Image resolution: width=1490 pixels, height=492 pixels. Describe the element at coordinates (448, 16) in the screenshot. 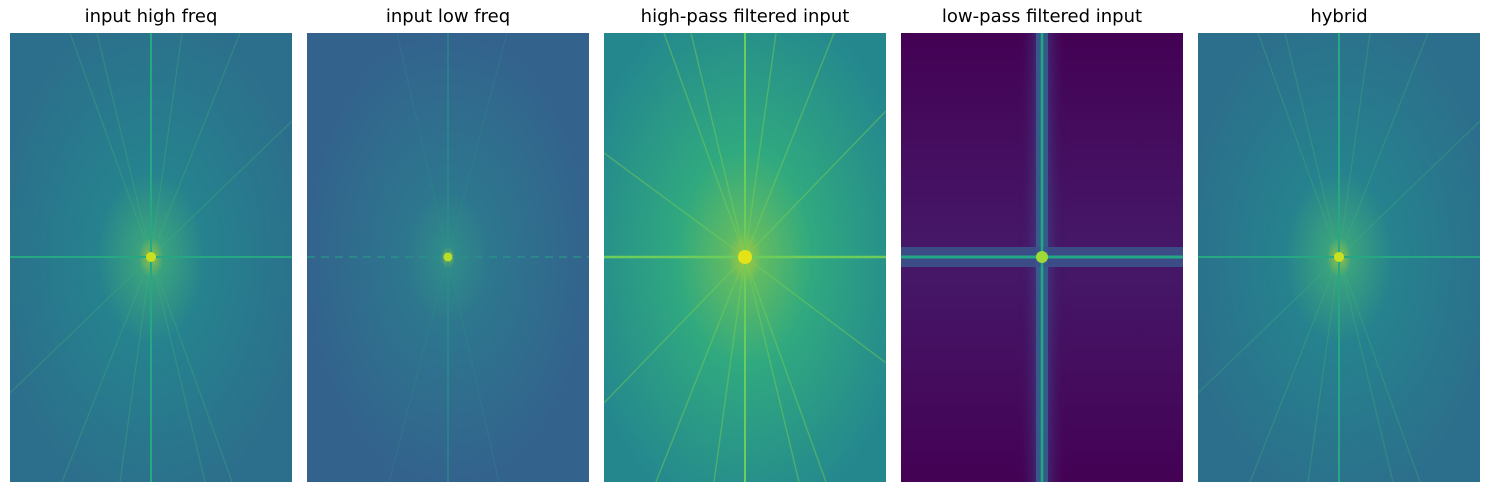

I see `panel-title: input low freq` at that location.